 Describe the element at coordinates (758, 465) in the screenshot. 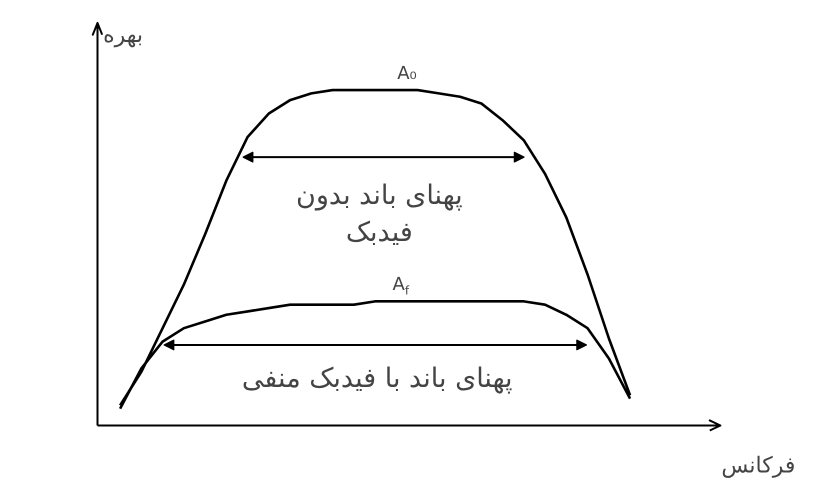

I see `x-axis-title: فرکانس` at that location.